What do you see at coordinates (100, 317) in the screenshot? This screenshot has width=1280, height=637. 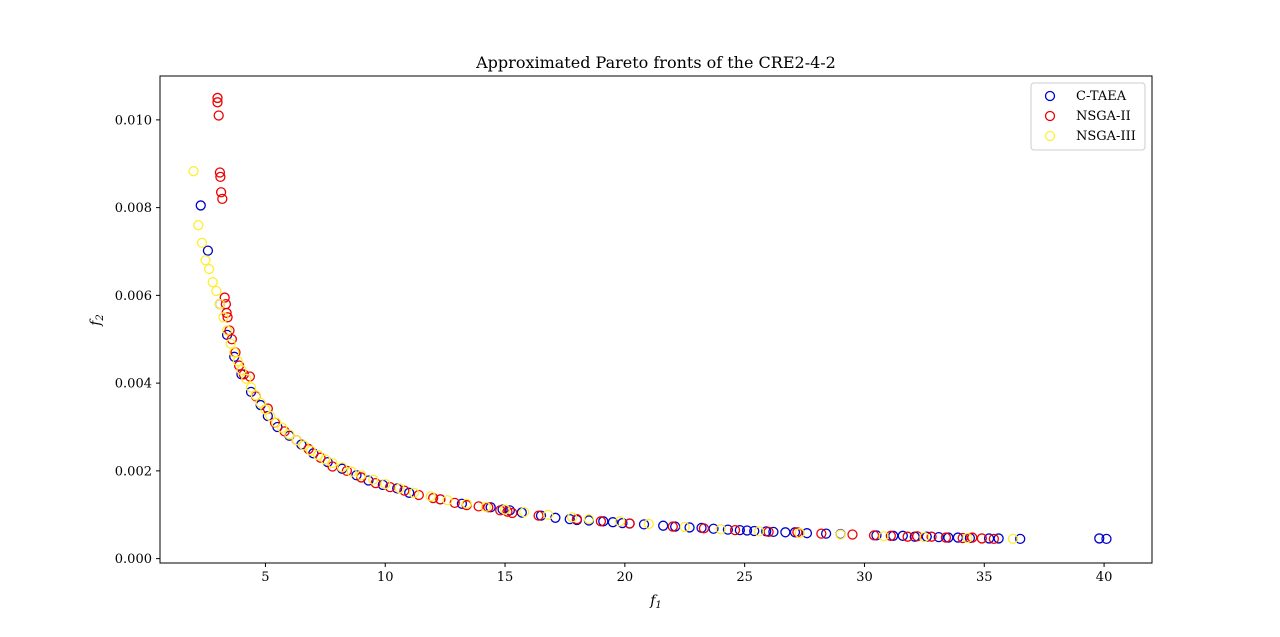 I see `y-axis-label-sub: 2` at bounding box center [100, 317].